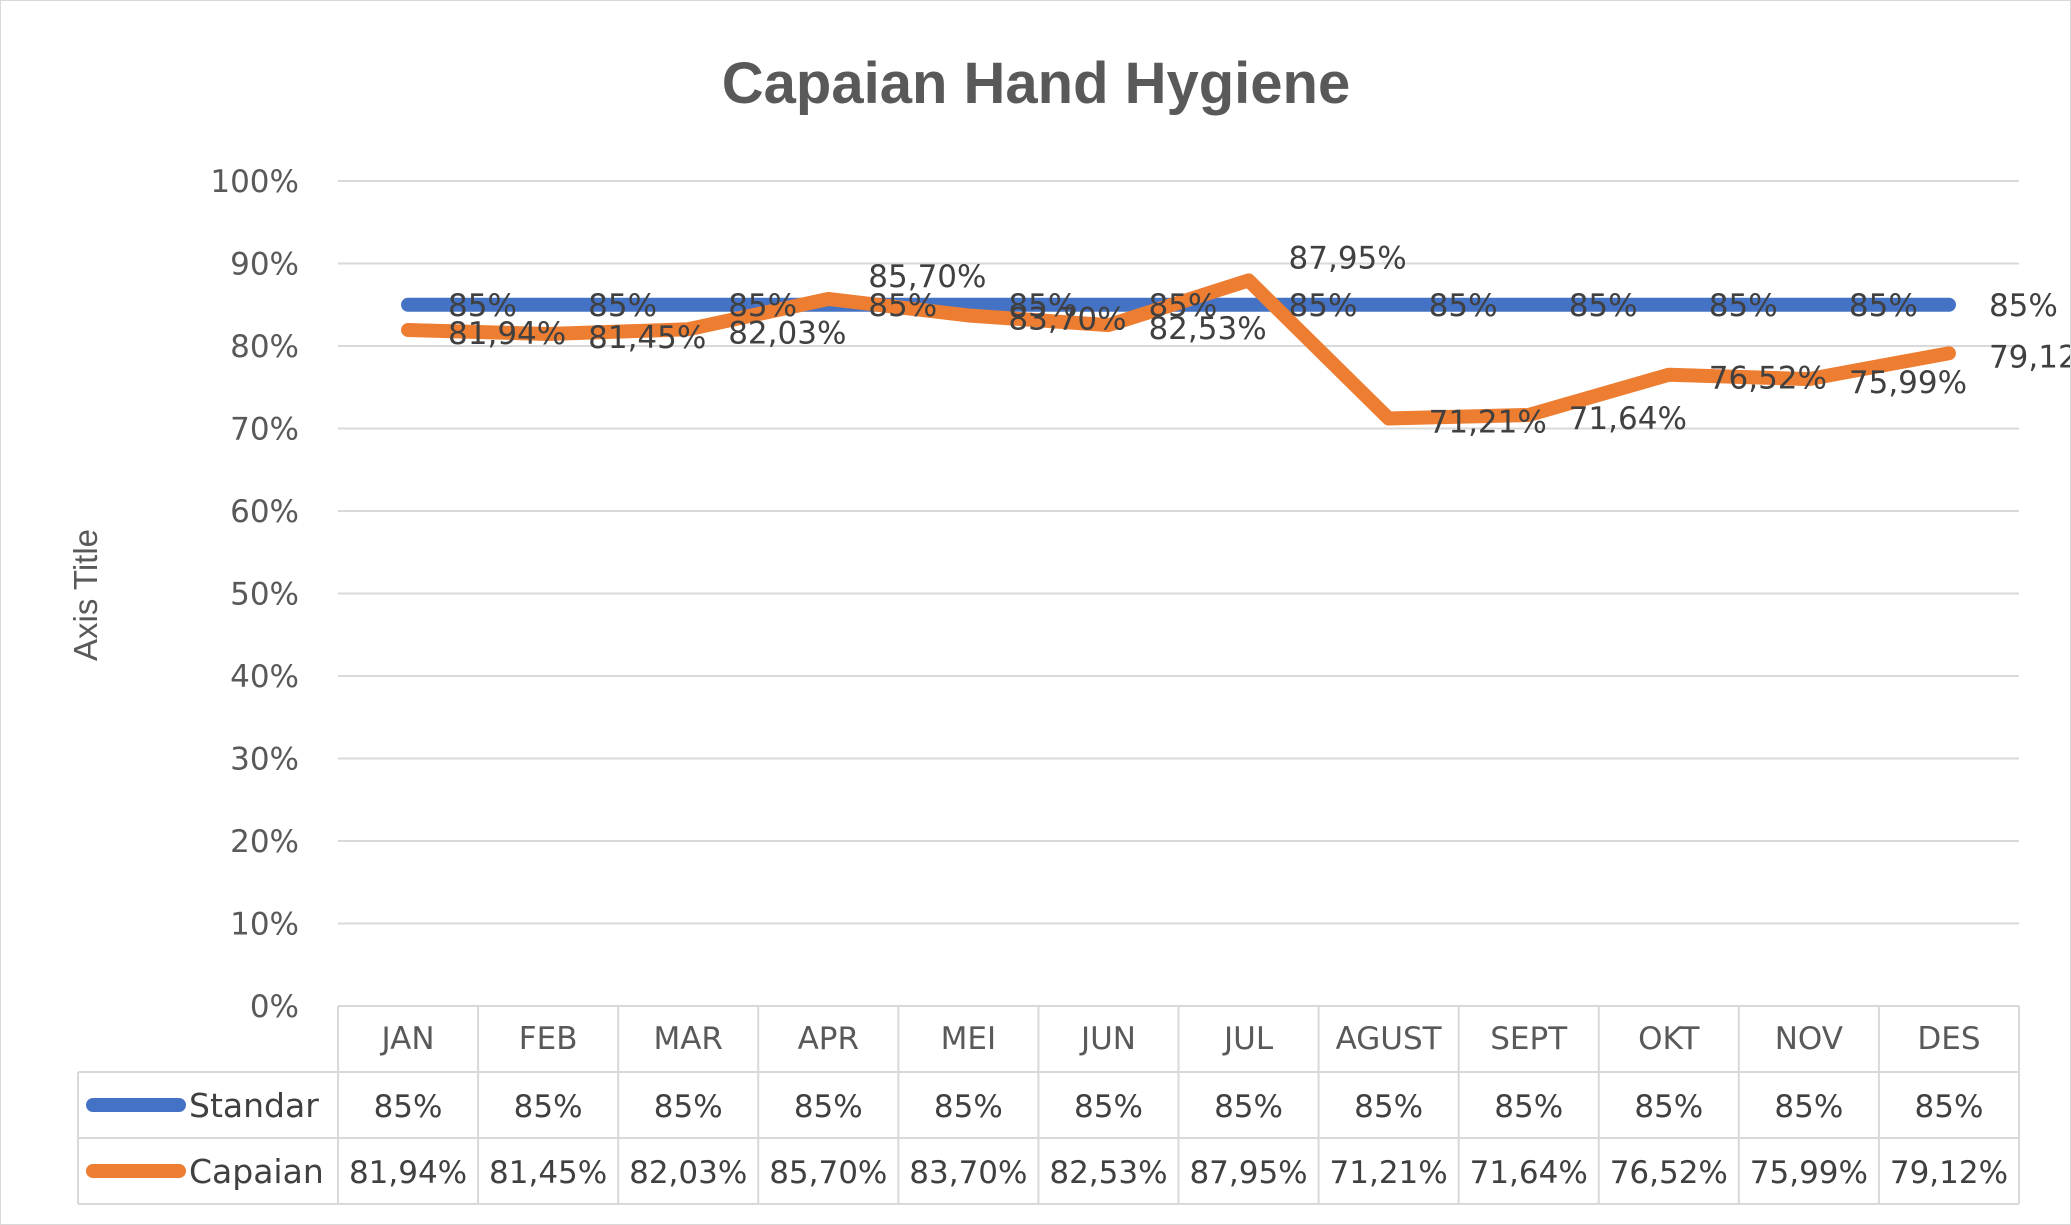 The width and height of the screenshot is (2071, 1225). Describe the element at coordinates (407, 1039) in the screenshot. I see `x-category-label: JAN` at that location.